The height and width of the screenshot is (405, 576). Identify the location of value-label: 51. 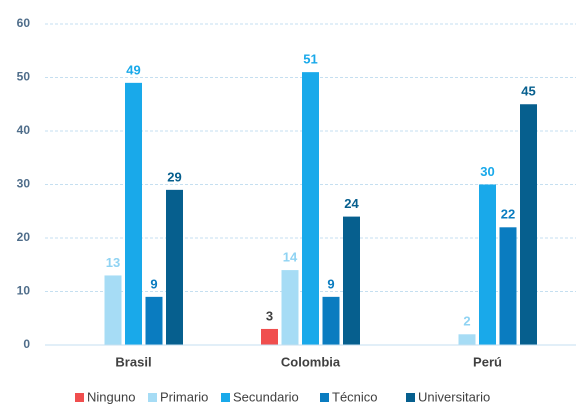
(310, 59).